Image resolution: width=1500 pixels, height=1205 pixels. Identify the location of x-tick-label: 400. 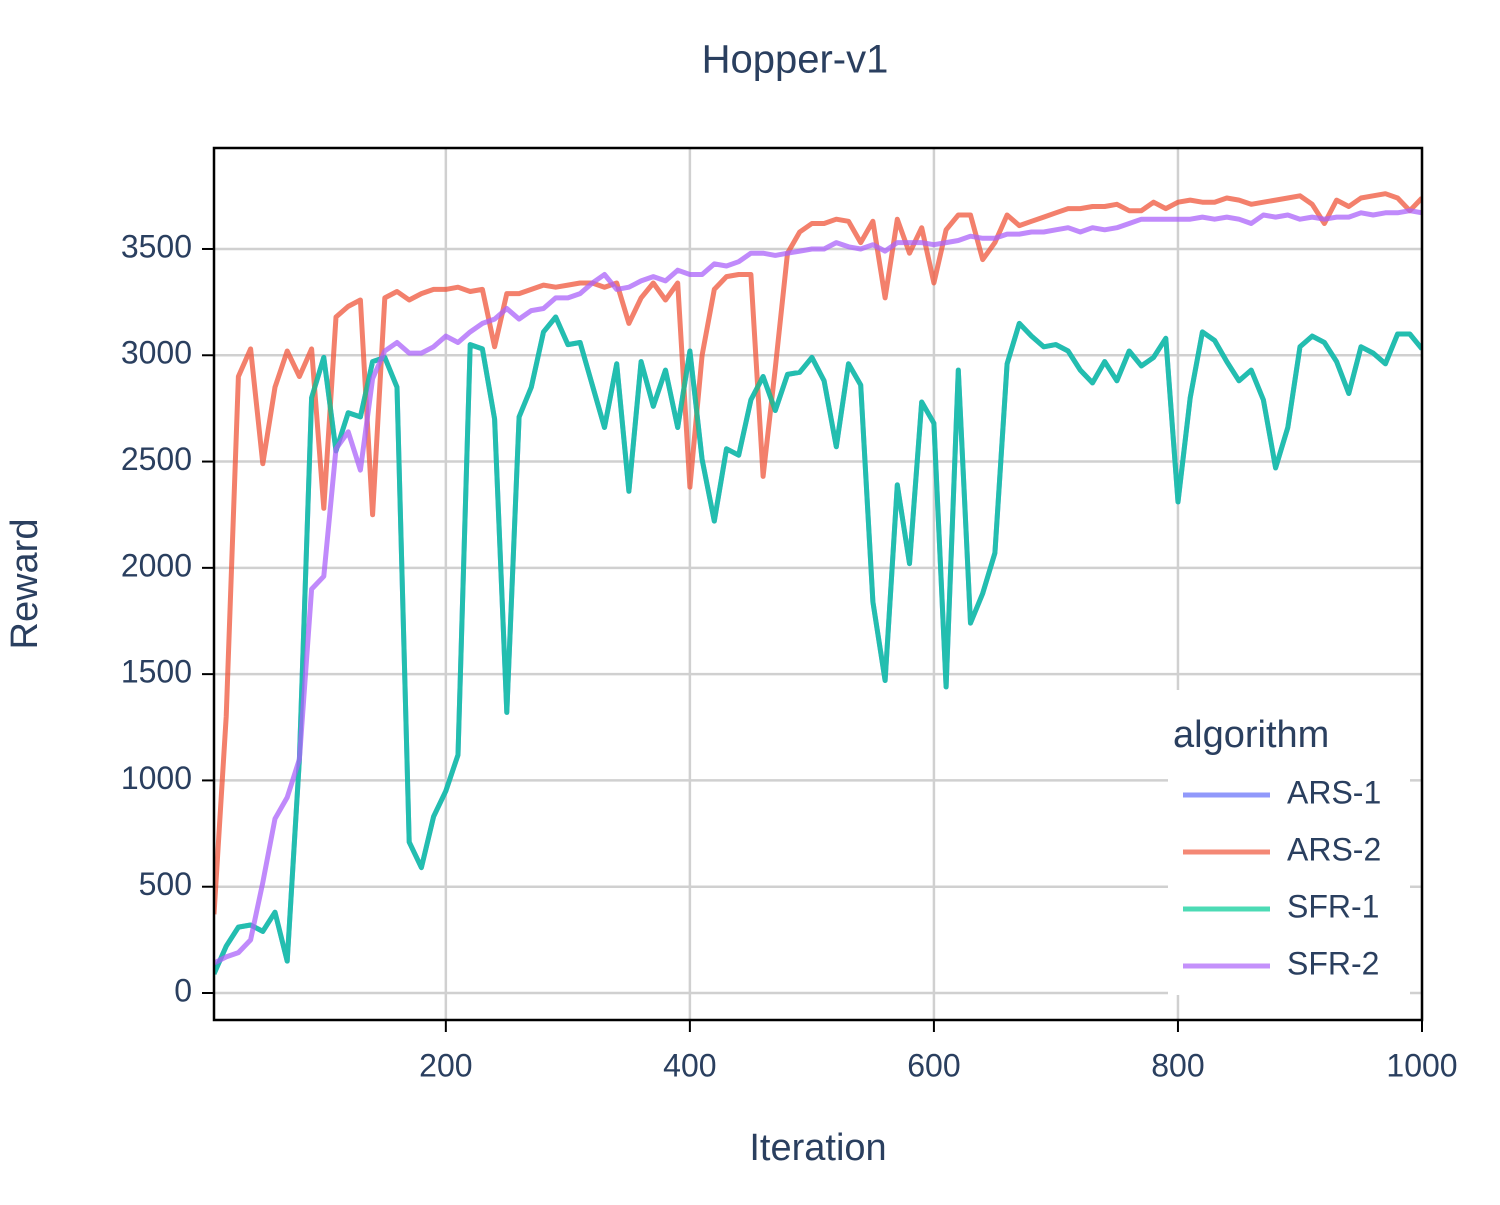
(689, 1065).